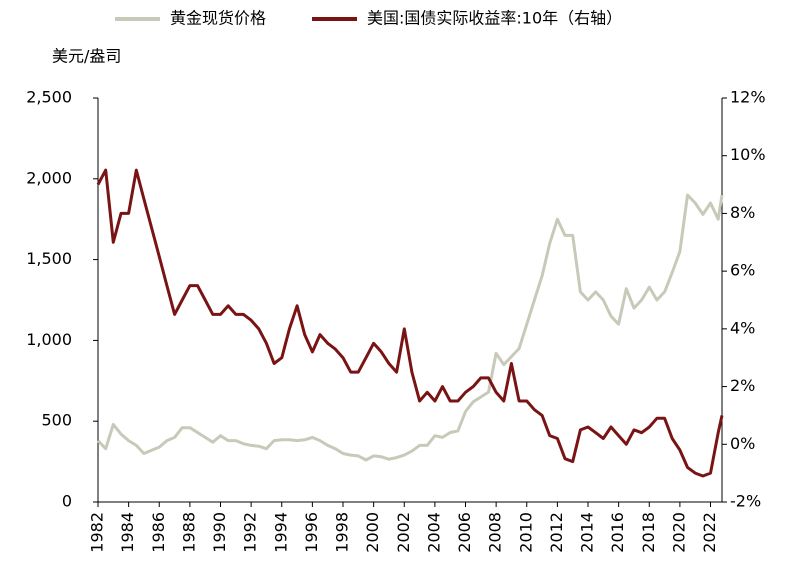 The image size is (785, 571). What do you see at coordinates (709, 532) in the screenshot?
I see `x-tick-label: 2022` at bounding box center [709, 532].